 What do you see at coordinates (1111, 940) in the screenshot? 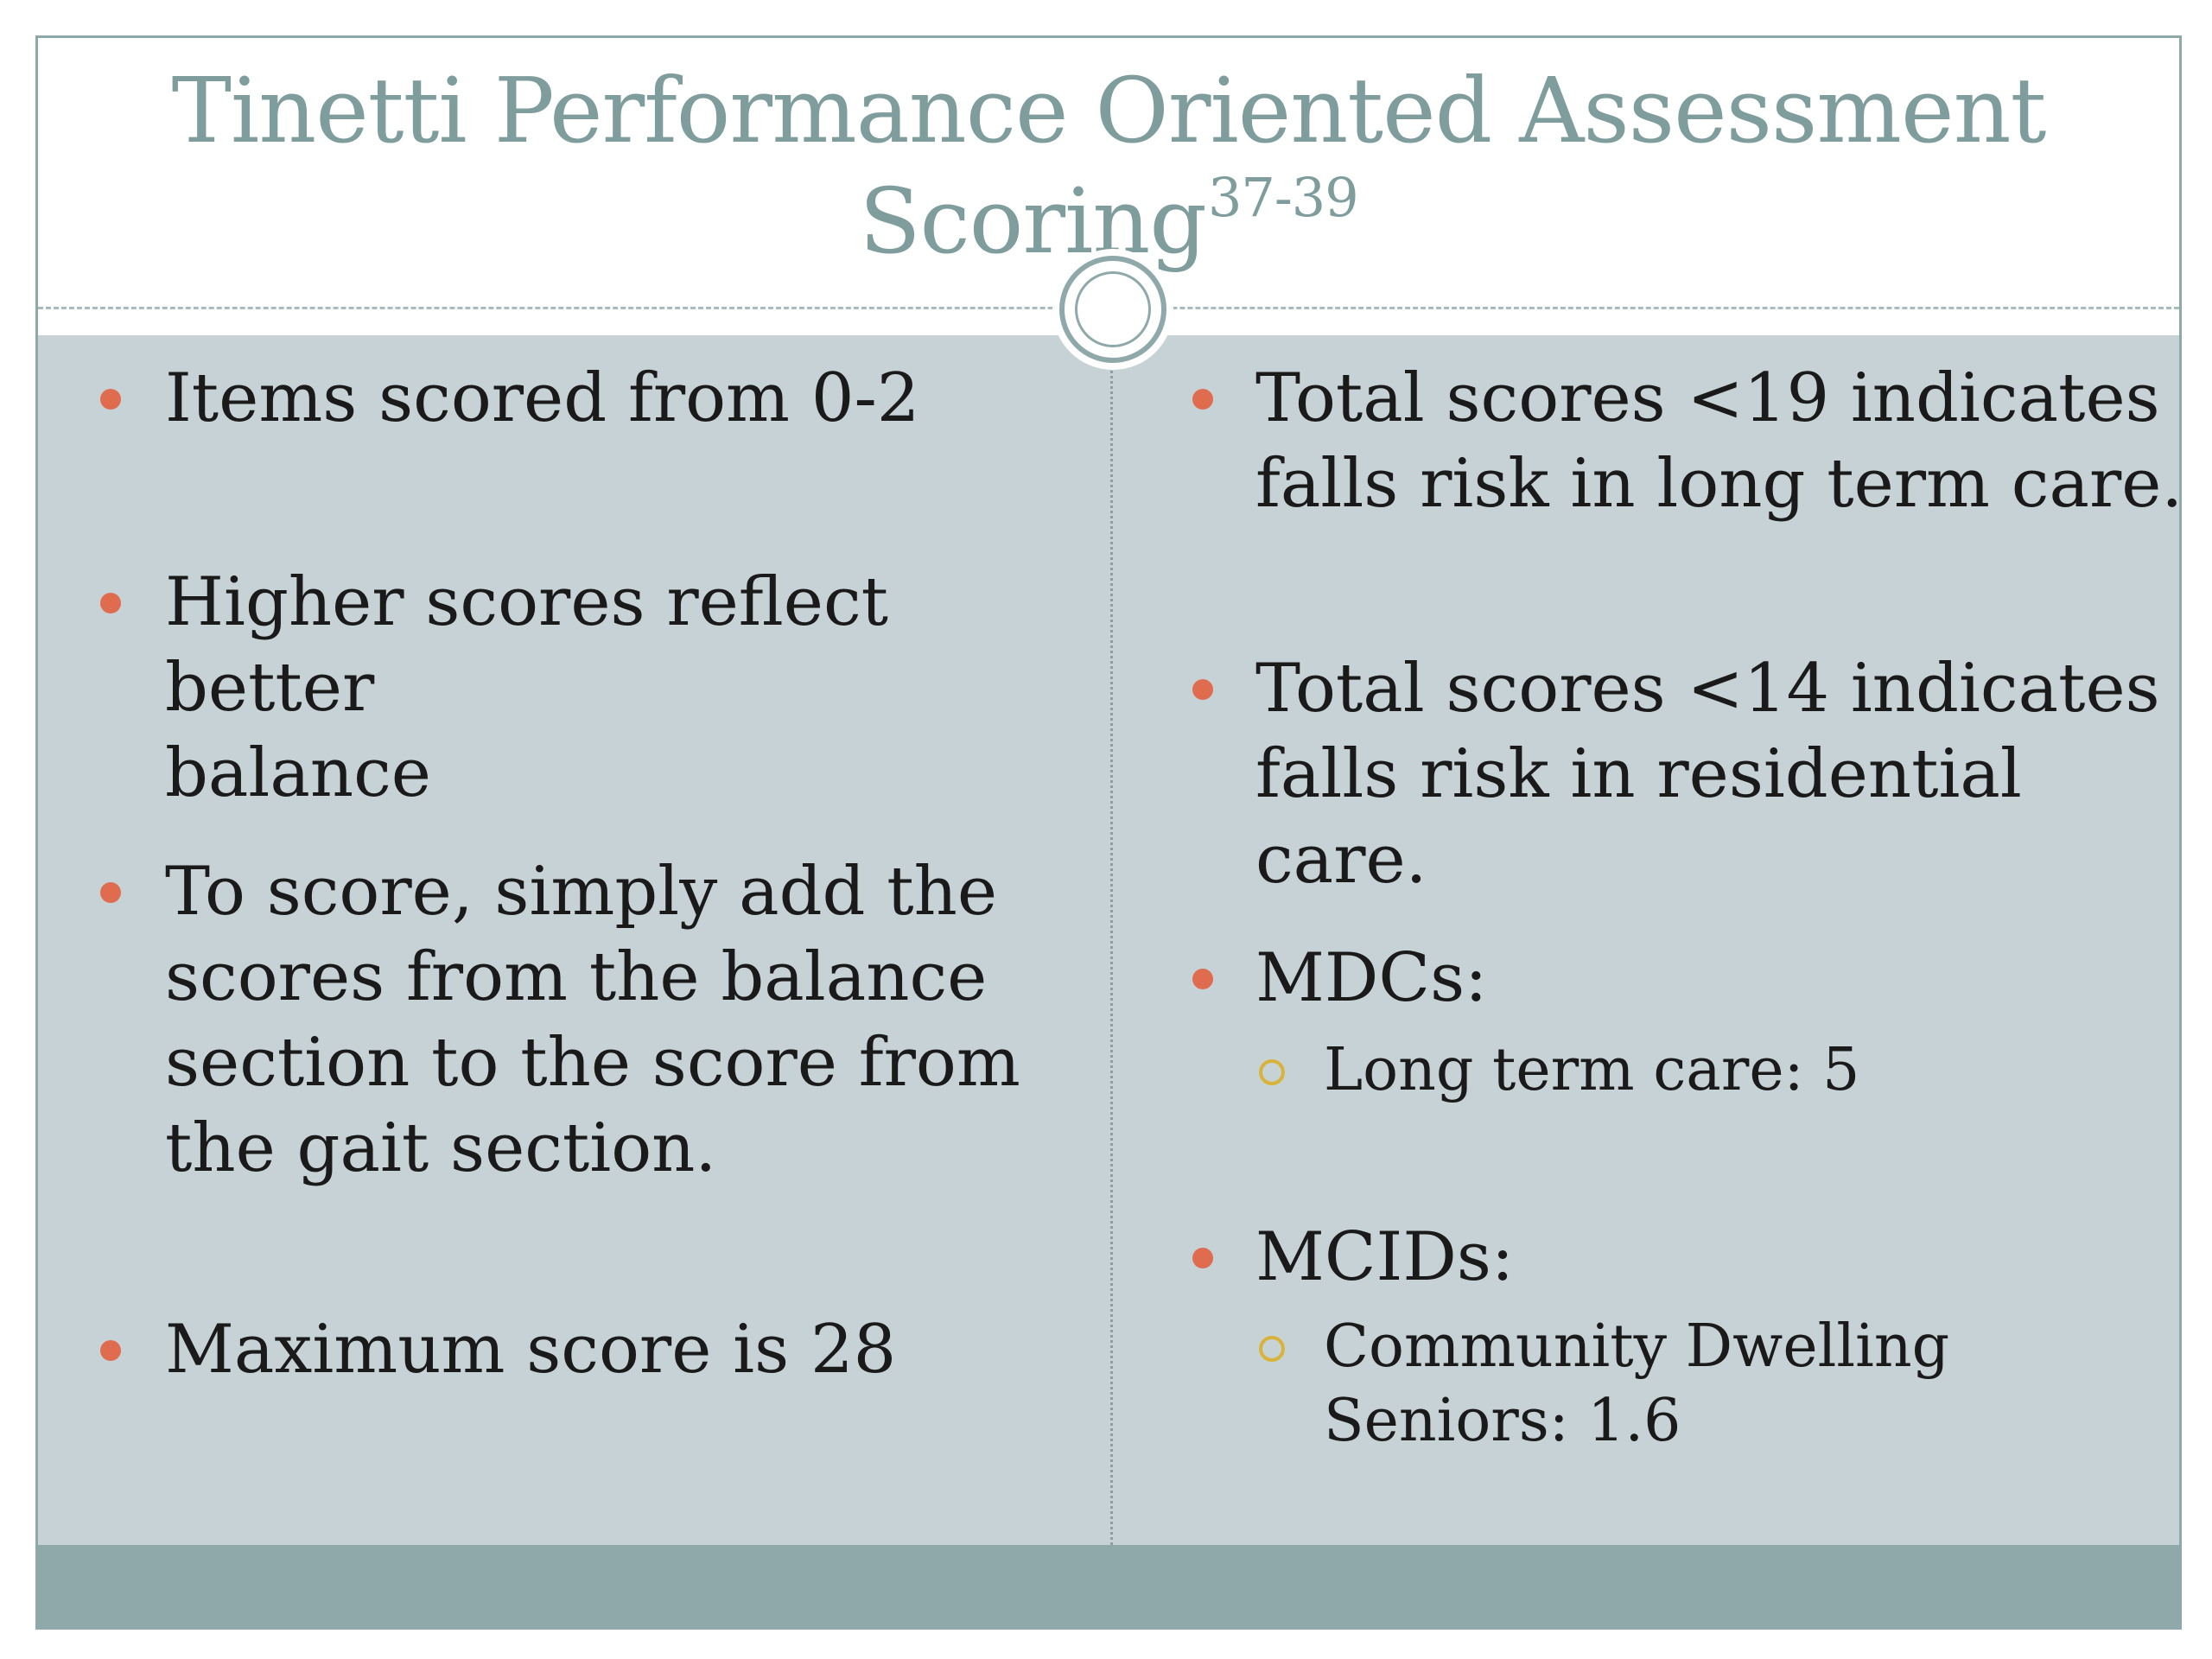
I see `column-divider` at bounding box center [1111, 940].